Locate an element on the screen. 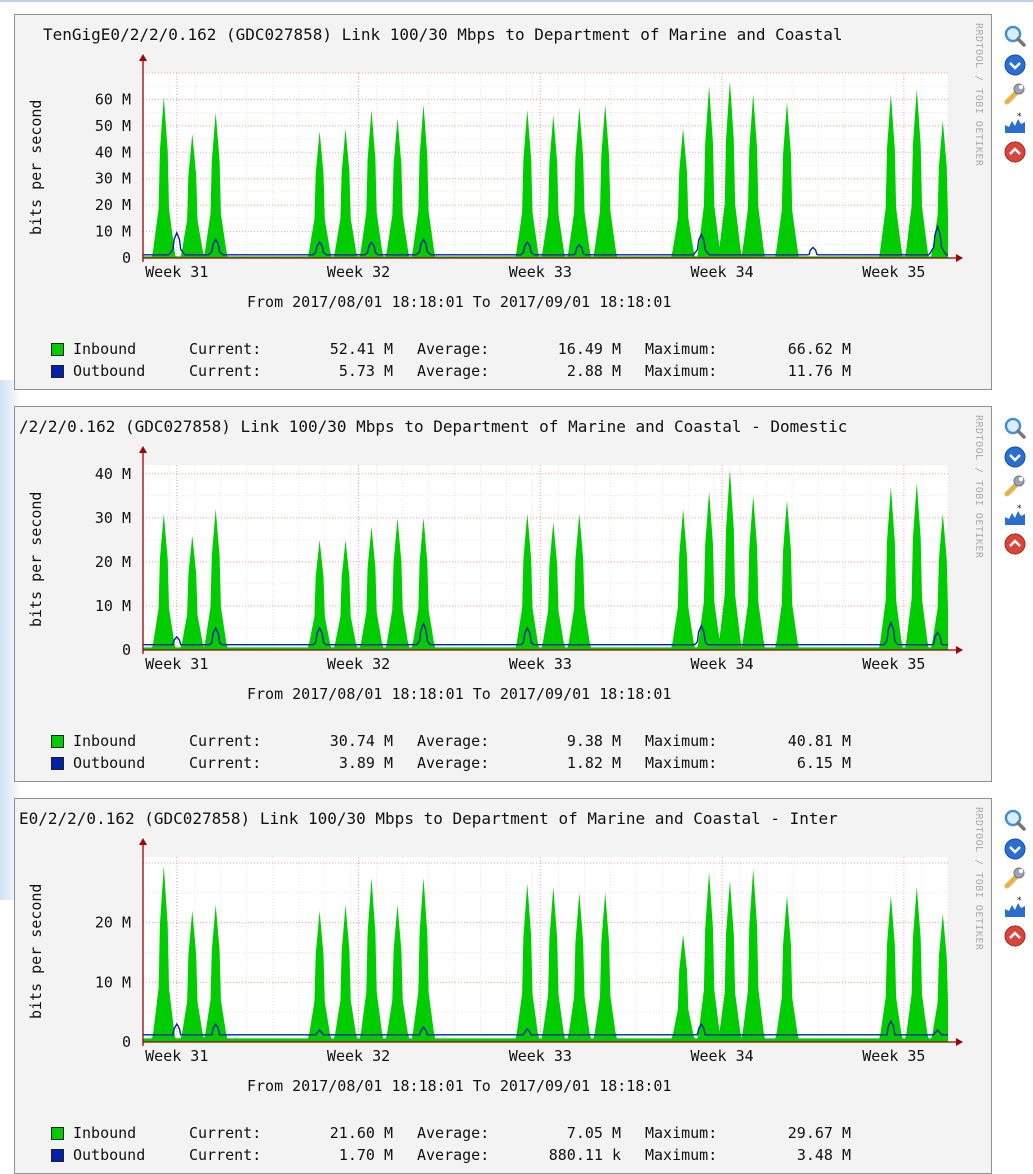 The height and width of the screenshot is (1174, 1033). y-tick-label: 0 is located at coordinates (126, 258).